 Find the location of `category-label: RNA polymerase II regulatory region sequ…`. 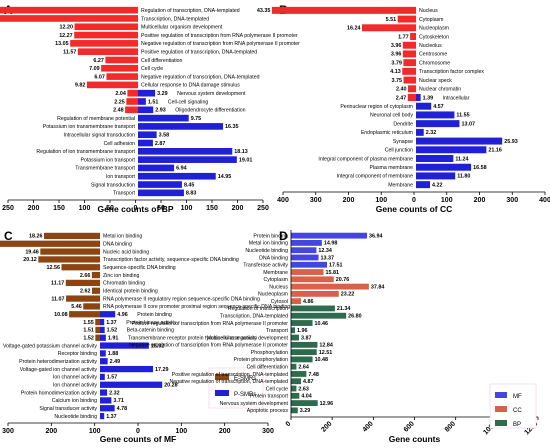

category-label: RNA polymerase II regulatory region sequ… is located at coordinates (181, 299).